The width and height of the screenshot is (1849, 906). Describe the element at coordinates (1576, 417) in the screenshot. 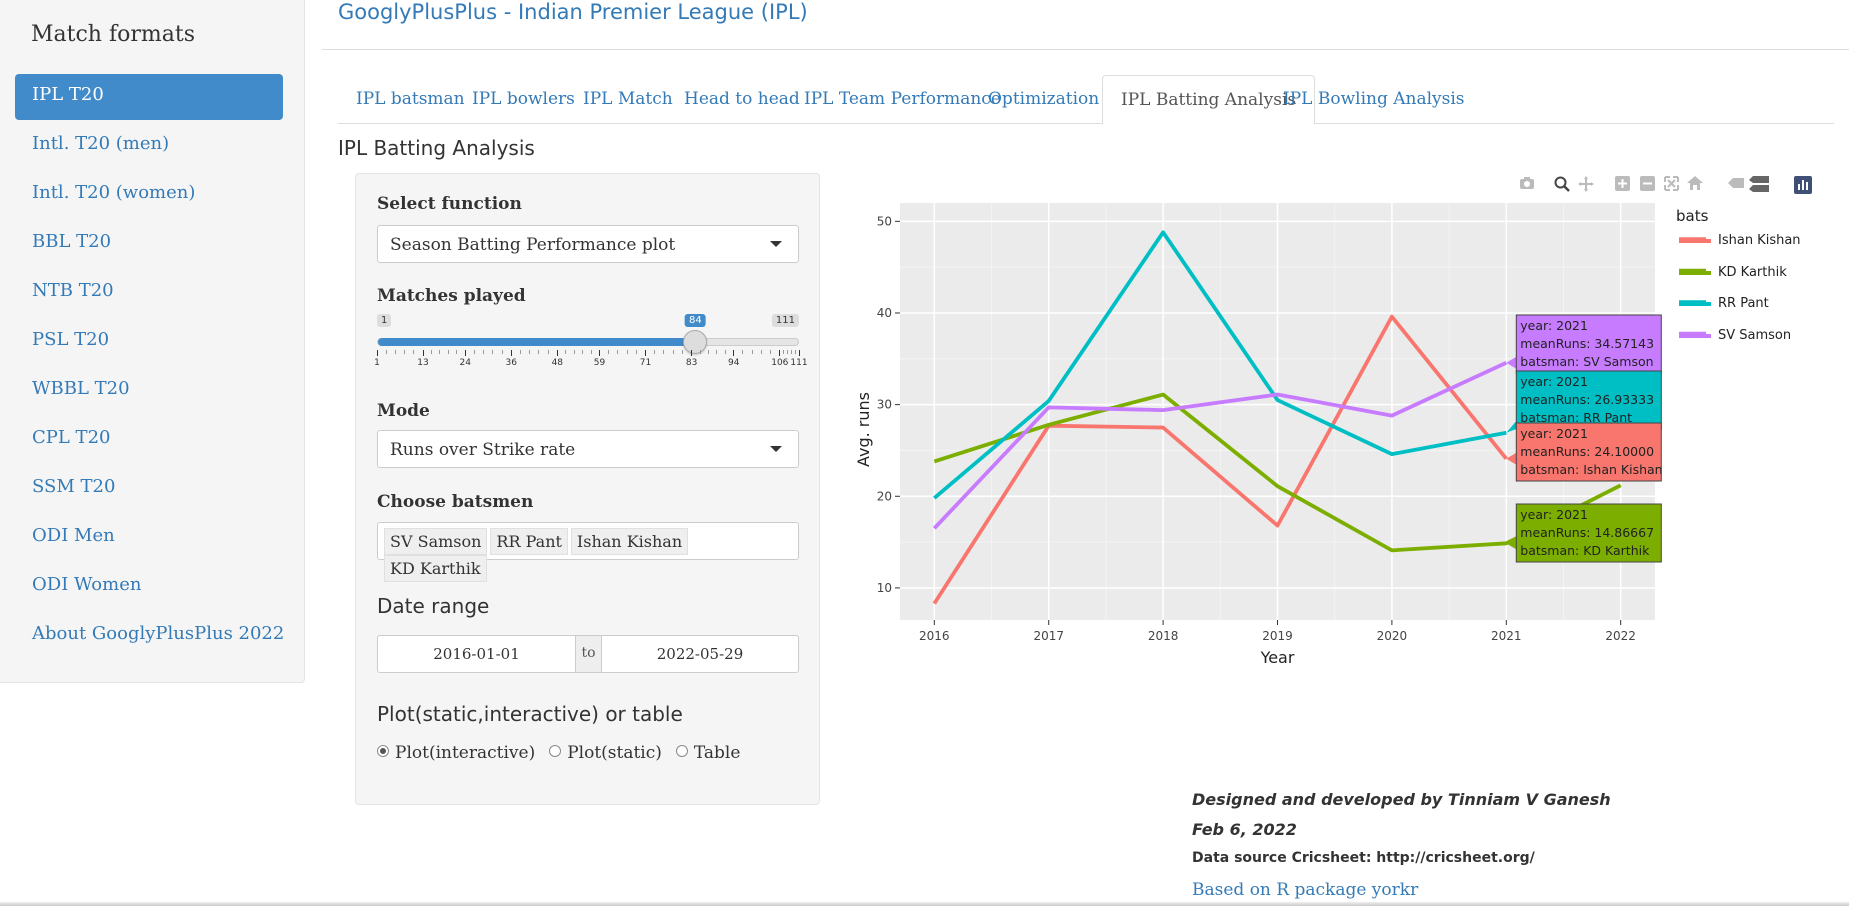

I see `hover-text: batsman: RR Pant` at that location.